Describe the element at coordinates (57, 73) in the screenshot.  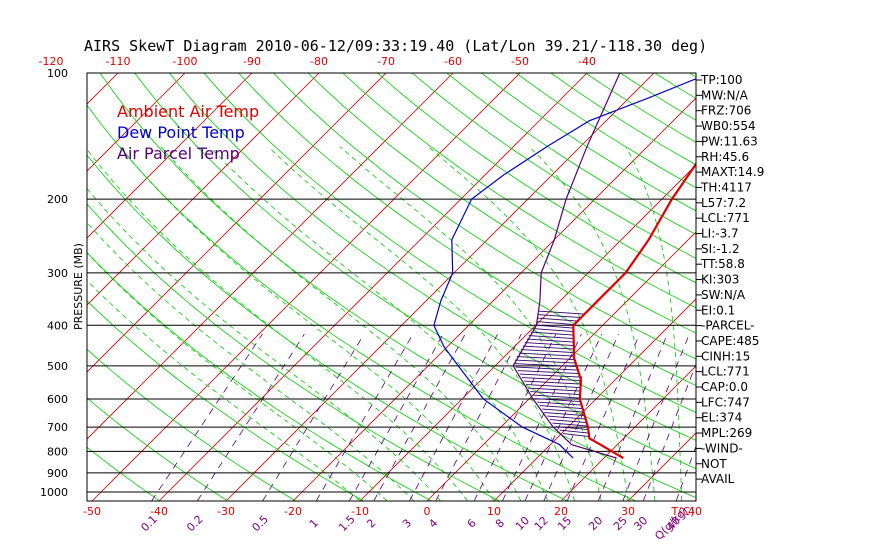
I see `pressure-tick-label: 100` at that location.